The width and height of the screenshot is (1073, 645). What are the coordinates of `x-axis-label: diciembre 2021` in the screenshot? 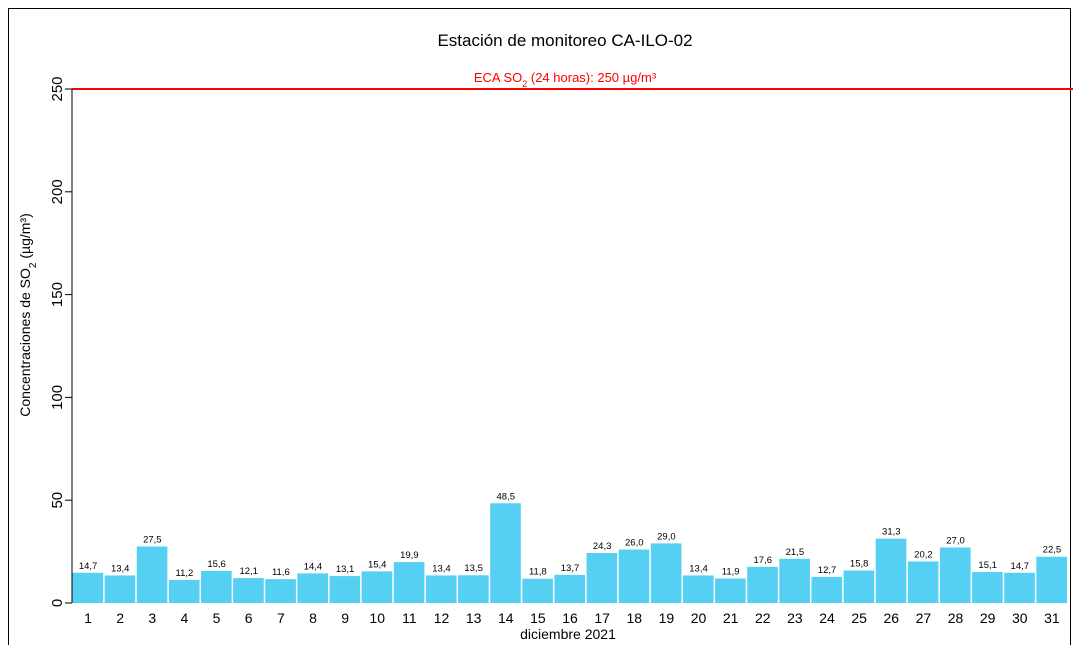 It's located at (568, 634).